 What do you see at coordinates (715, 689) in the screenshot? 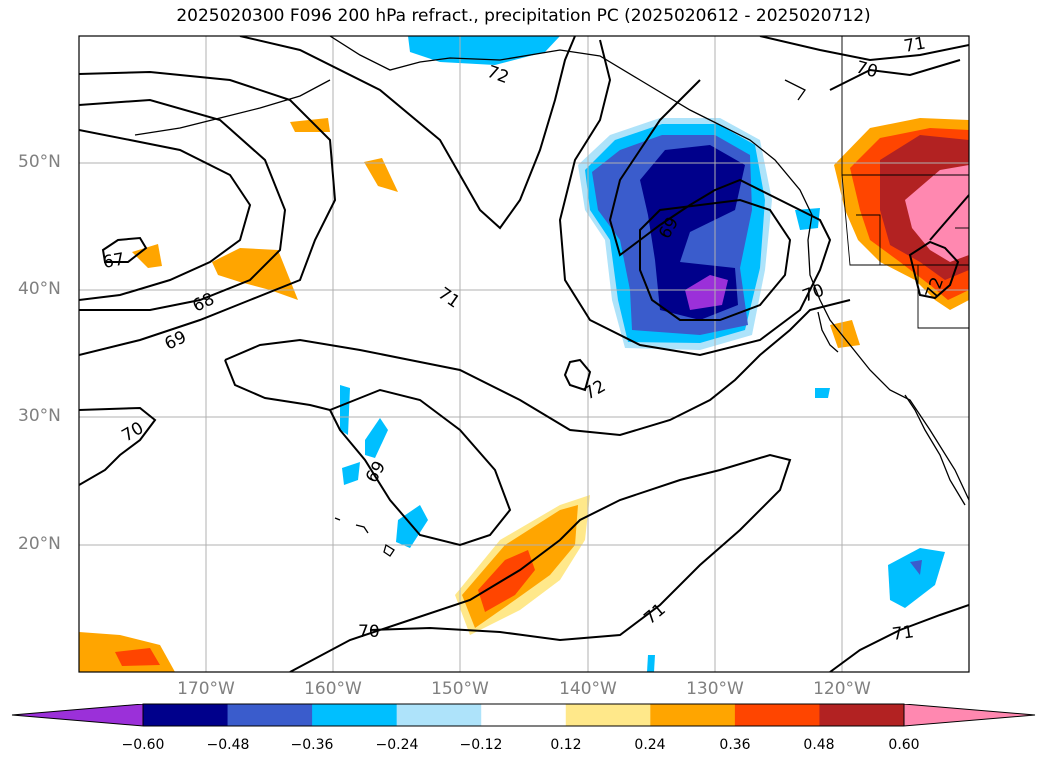
I see `lon-label-130w: 130°W` at bounding box center [715, 689].